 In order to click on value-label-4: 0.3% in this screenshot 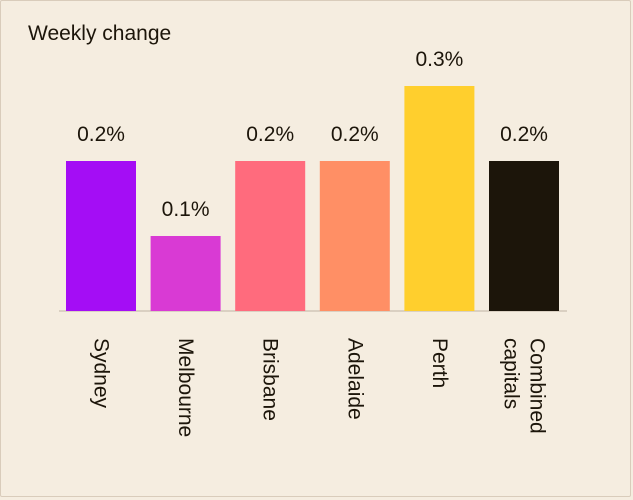, I will do `click(439, 59)`.